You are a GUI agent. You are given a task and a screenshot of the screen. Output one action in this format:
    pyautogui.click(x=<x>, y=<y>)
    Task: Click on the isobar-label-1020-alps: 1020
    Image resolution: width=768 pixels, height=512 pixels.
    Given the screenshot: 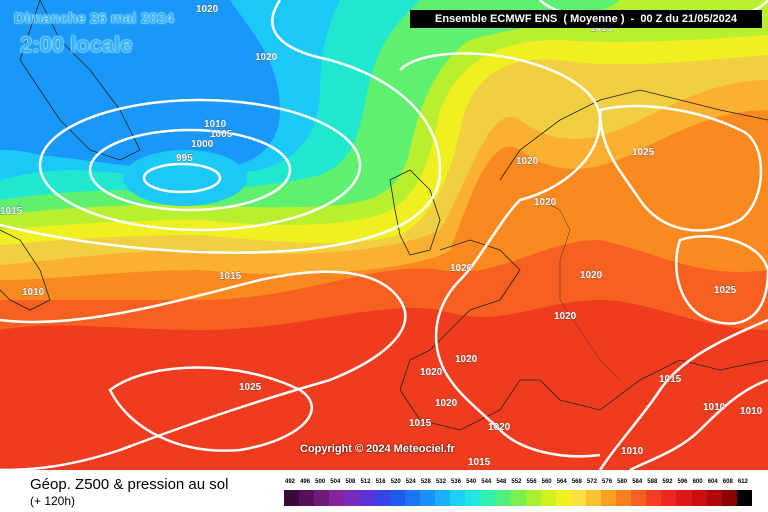 What is the action you would take?
    pyautogui.click(x=565, y=316)
    